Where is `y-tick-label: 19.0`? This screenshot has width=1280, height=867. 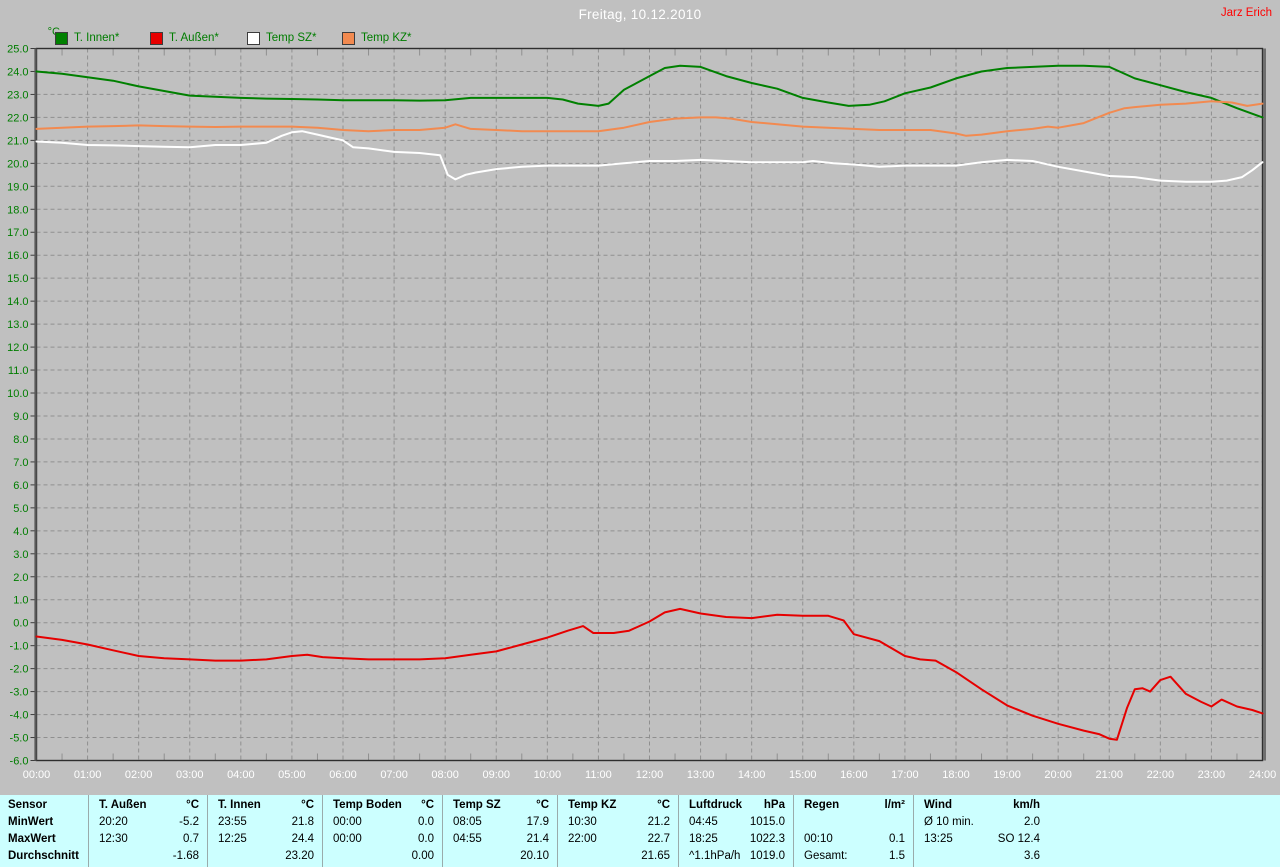 y-tick-label: 19.0 is located at coordinates (17, 187).